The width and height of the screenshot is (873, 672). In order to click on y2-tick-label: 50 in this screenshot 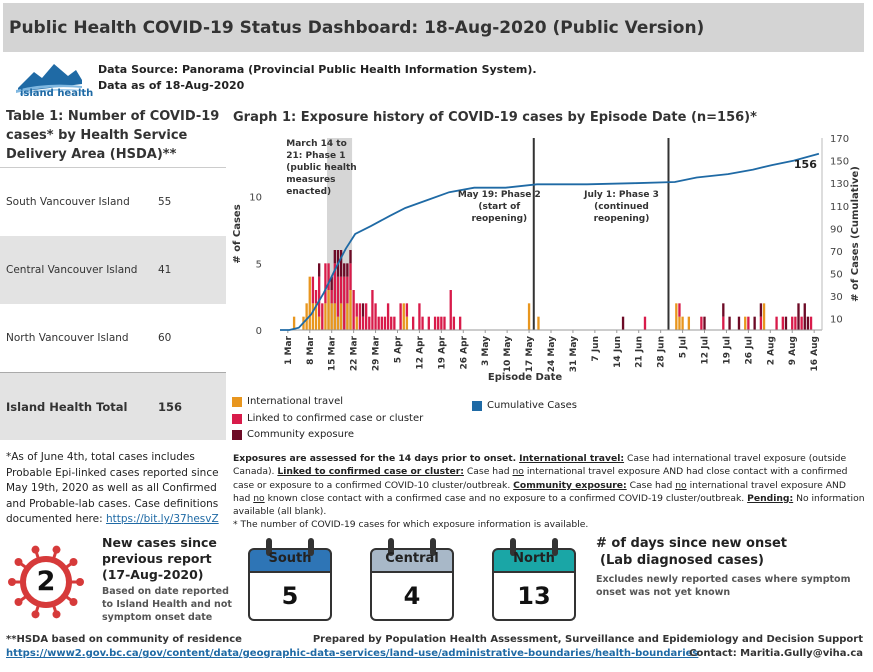, I will do `click(836, 275)`.